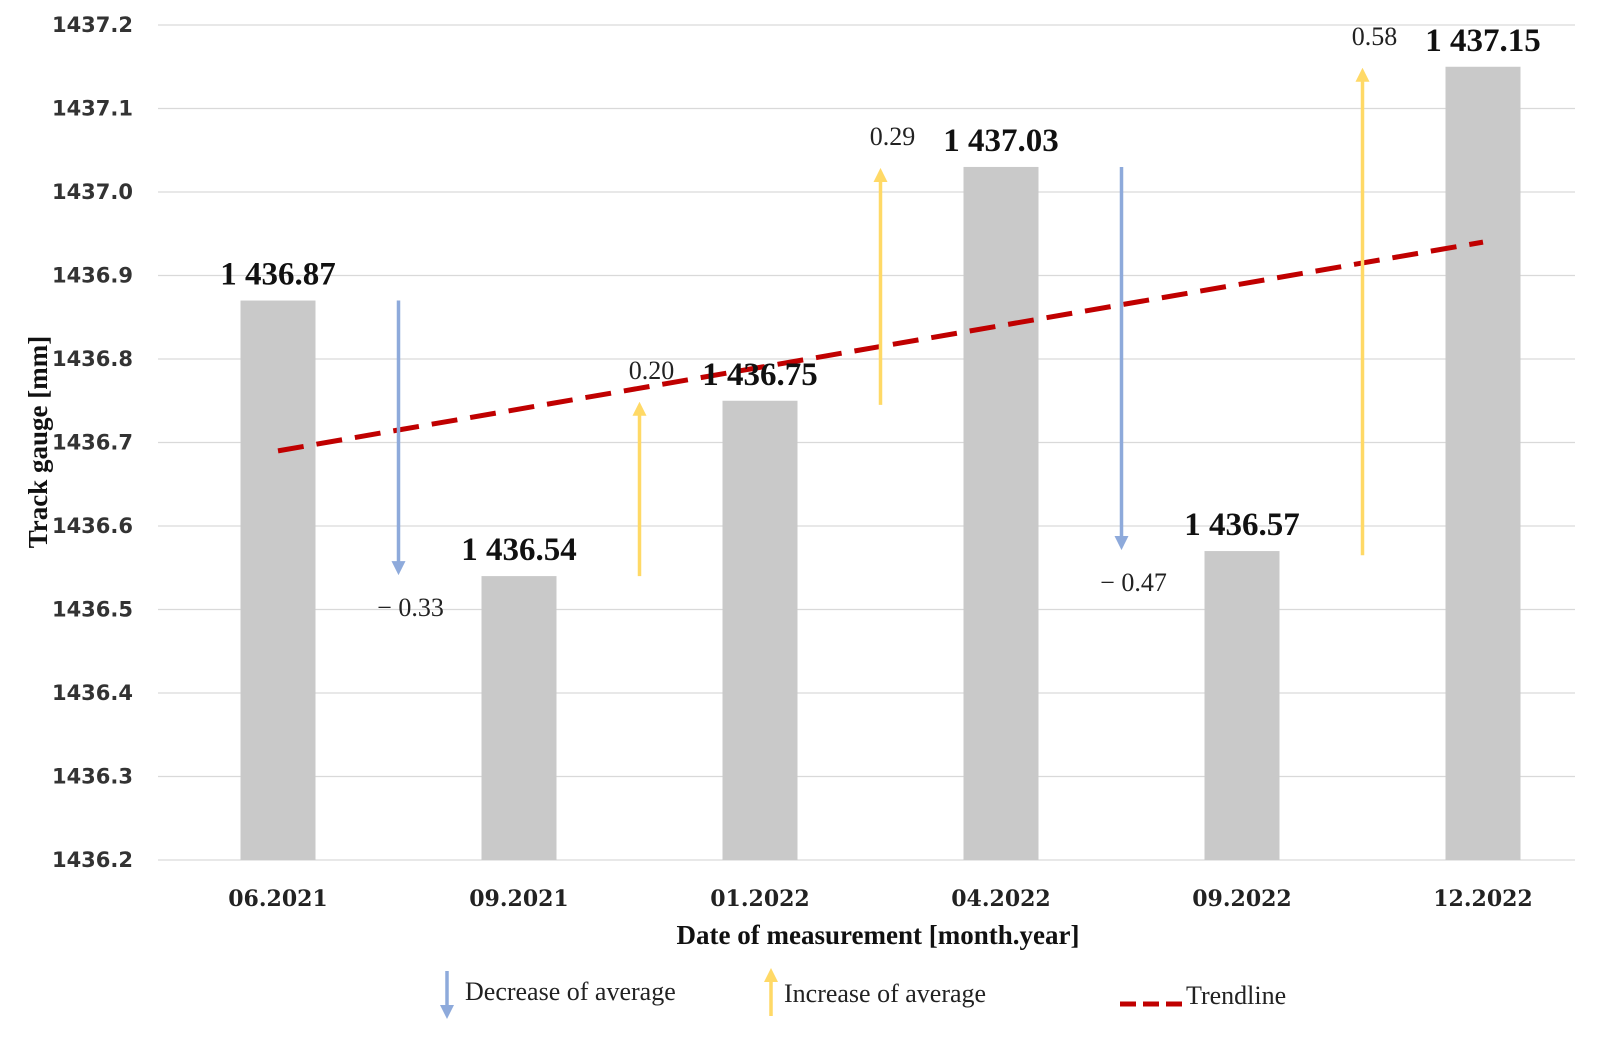 The image size is (1612, 1037). What do you see at coordinates (893, 136) in the screenshot?
I see `change-label: 0.29` at bounding box center [893, 136].